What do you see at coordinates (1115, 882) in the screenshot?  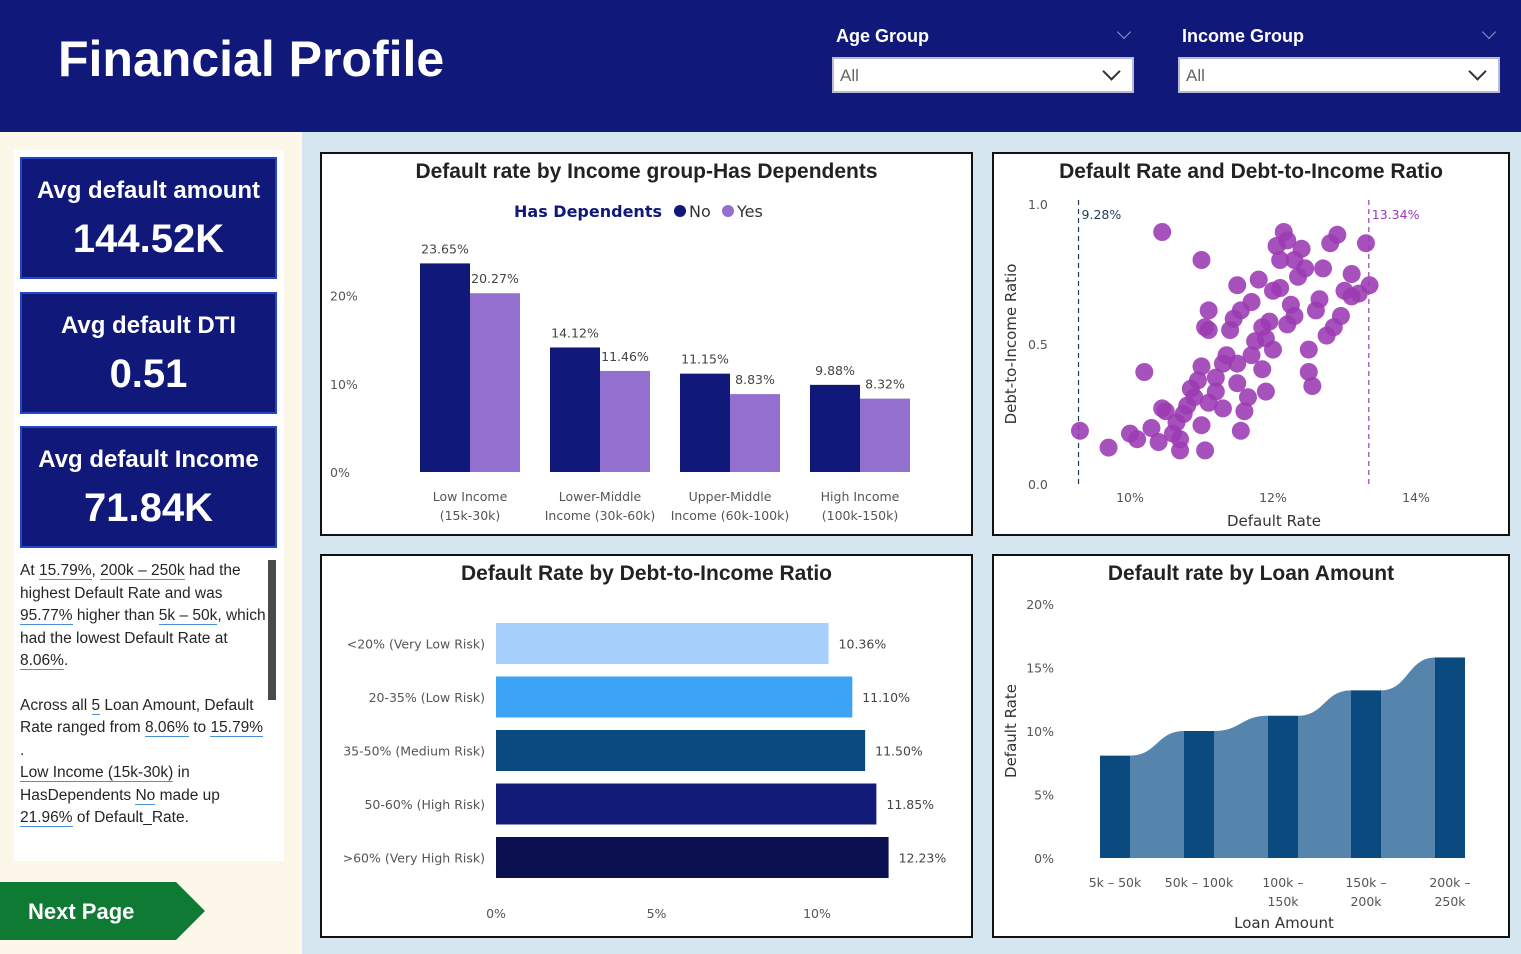 I see `x-tick-label: 5k – 50k` at bounding box center [1115, 882].